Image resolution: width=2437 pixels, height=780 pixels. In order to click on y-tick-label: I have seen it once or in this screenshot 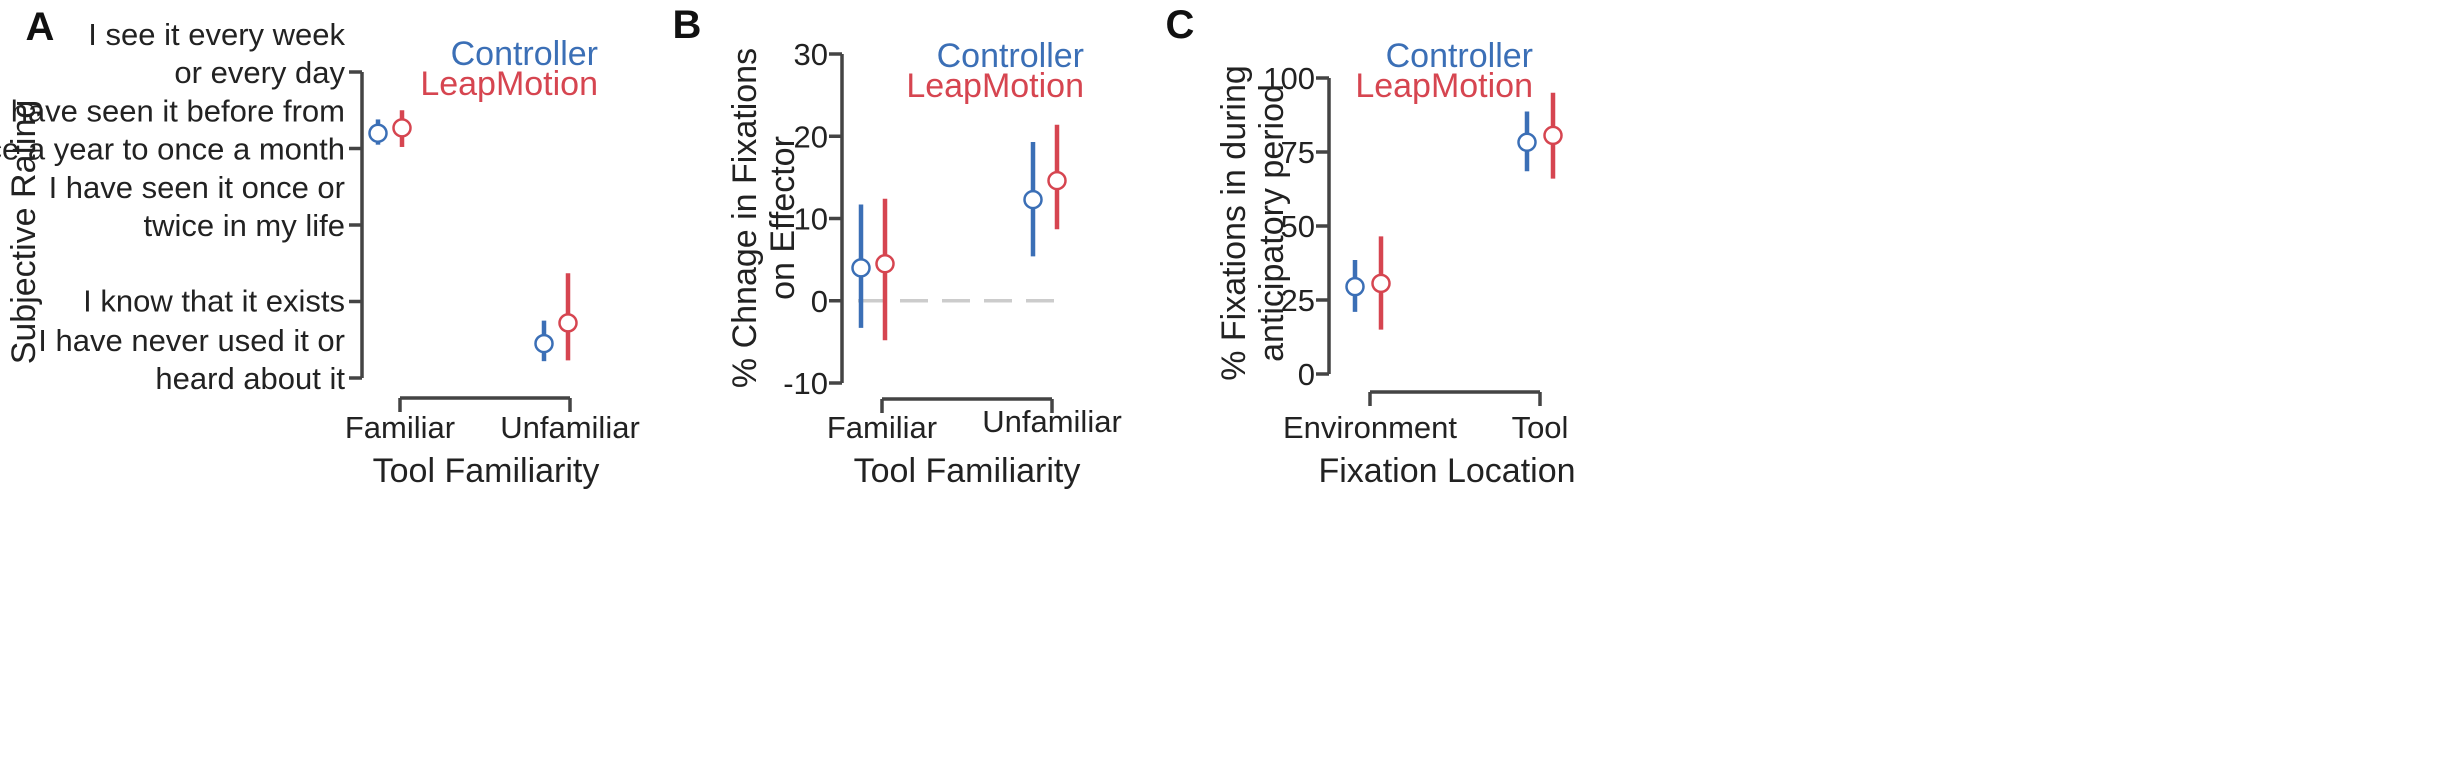, I will do `click(197, 187)`.